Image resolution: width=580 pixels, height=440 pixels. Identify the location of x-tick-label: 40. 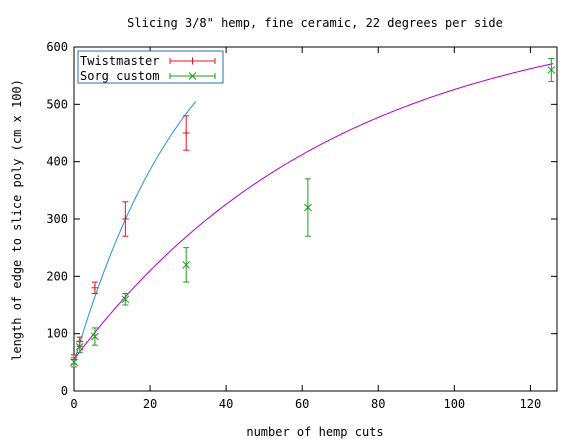
(226, 404).